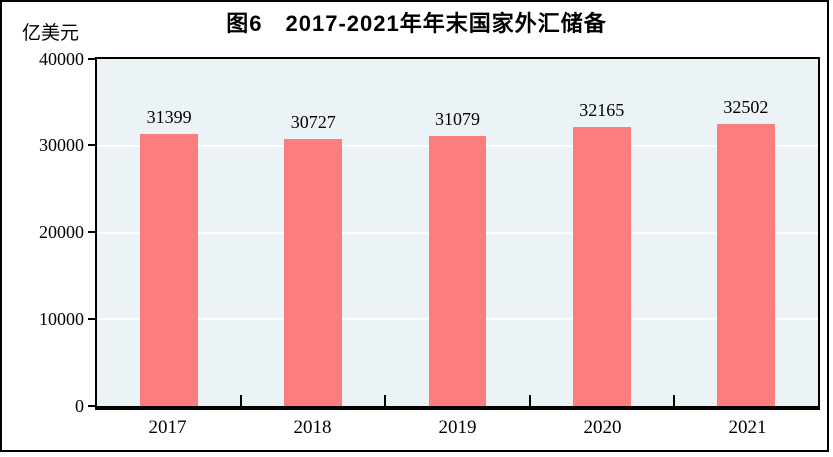  I want to click on x-axis-tick-label: 2021, so click(747, 427).